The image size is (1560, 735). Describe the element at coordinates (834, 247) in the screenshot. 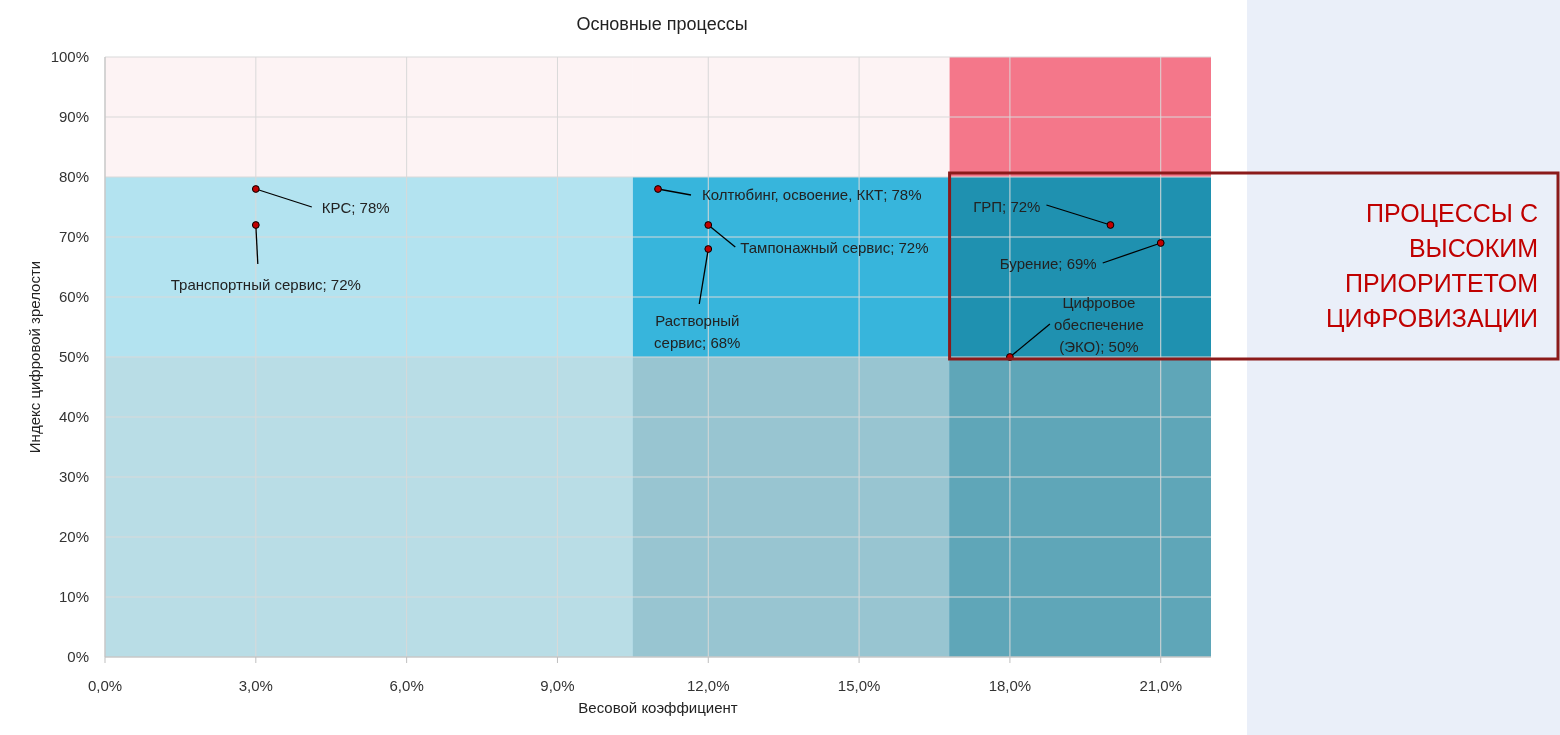

I see `data-label: Тампонажный сервис; 72%` at that location.